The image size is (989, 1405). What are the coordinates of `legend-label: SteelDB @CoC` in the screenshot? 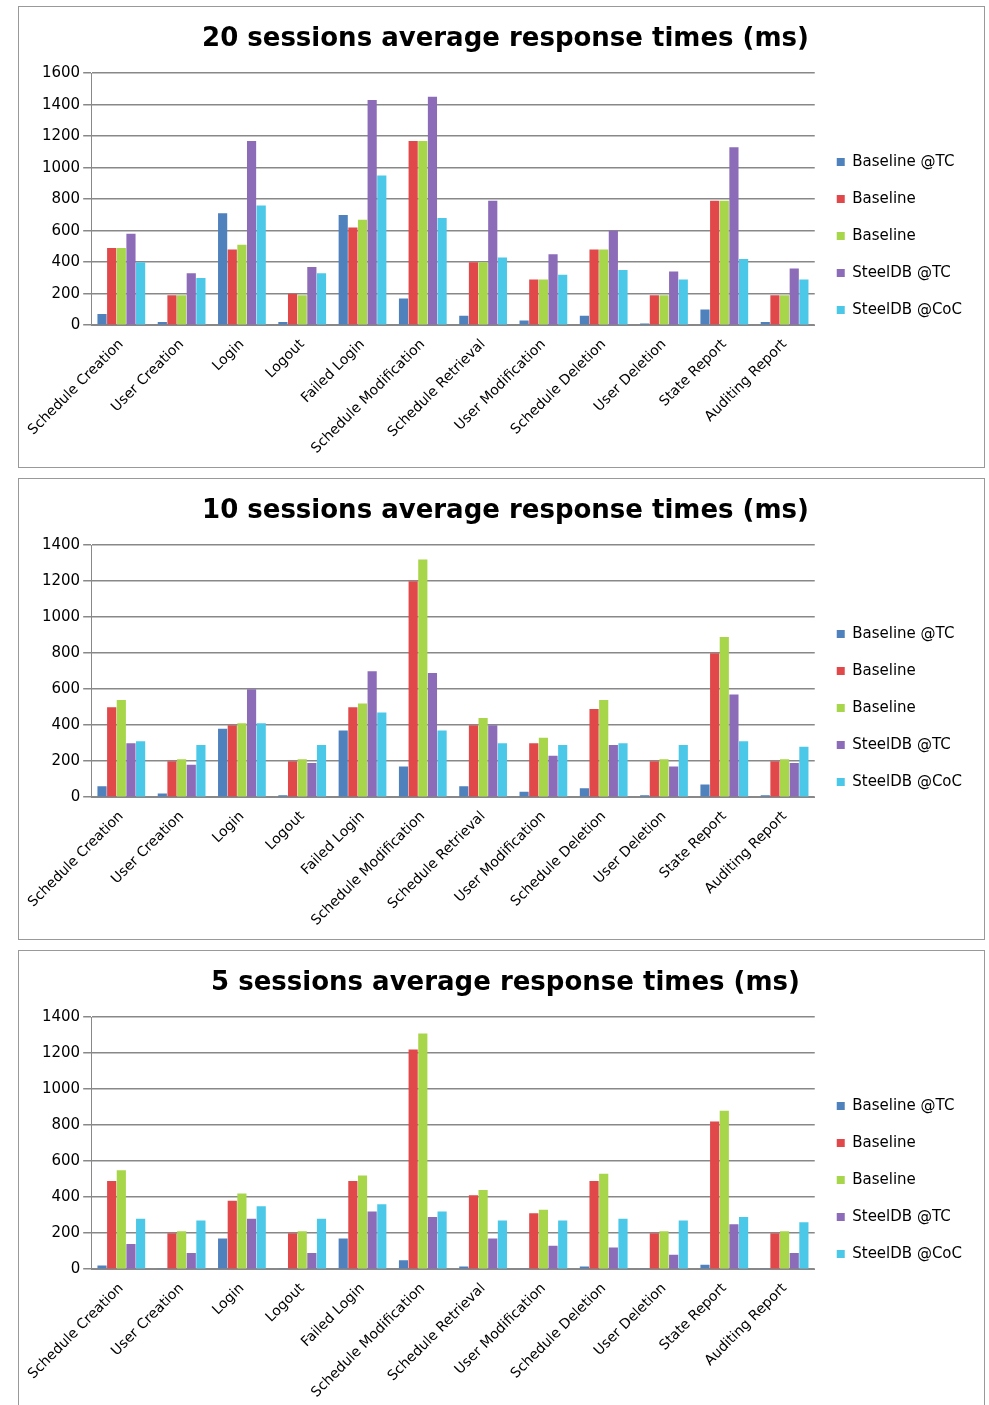 It's located at (907, 780).